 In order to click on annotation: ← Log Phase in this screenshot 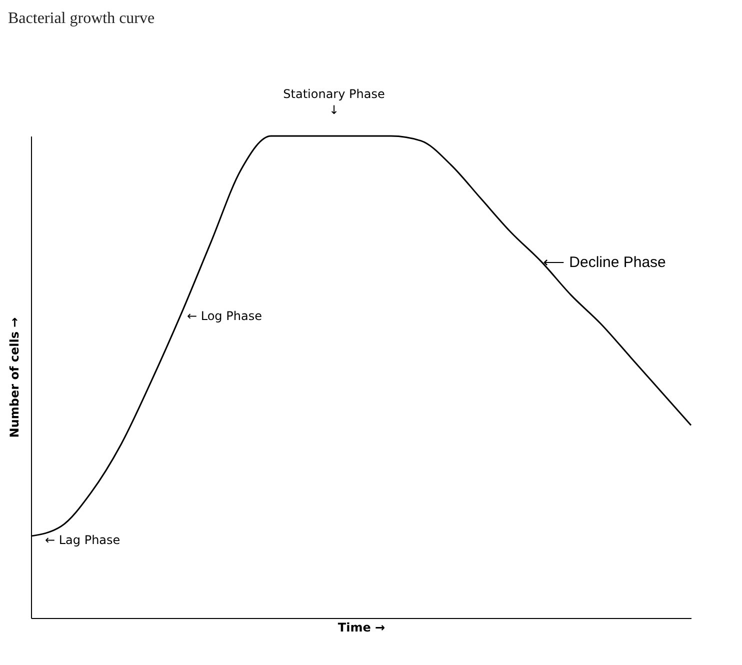, I will do `click(224, 316)`.